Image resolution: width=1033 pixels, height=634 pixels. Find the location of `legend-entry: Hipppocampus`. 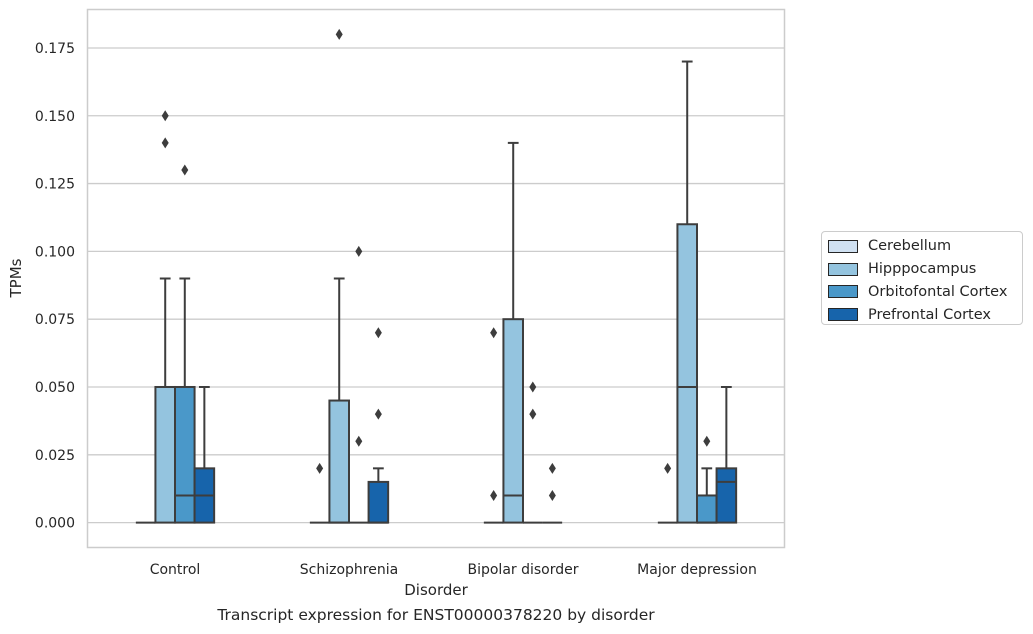

legend-entry: Hipppocampus is located at coordinates (925, 269).